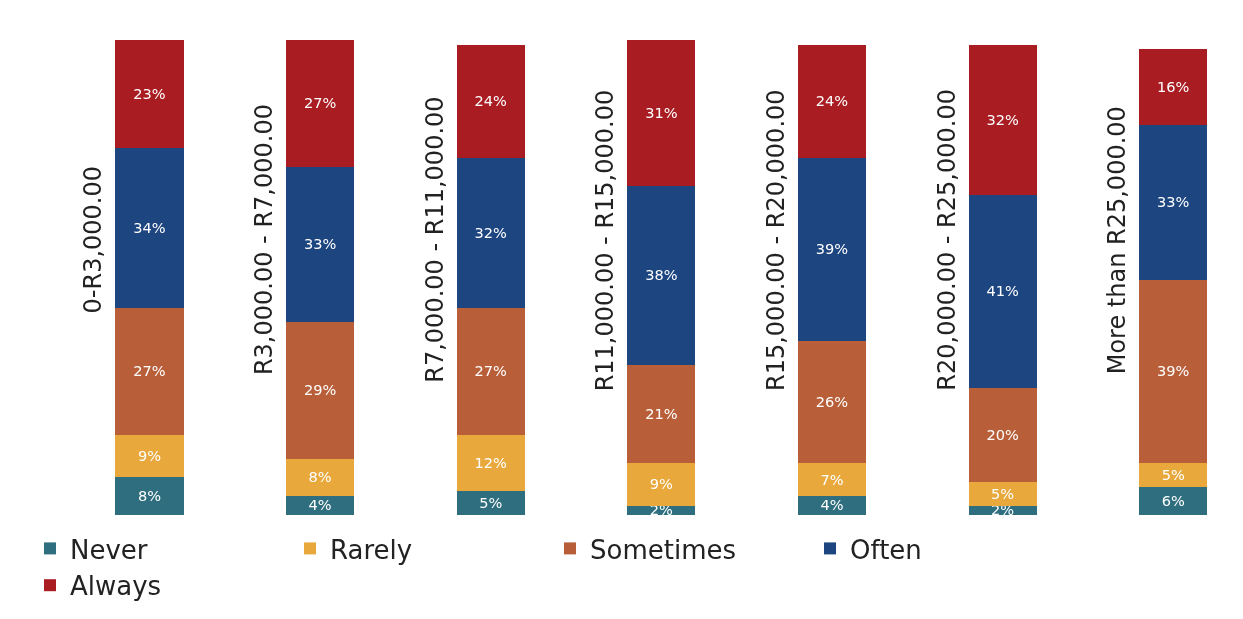 The image size is (1243, 619). I want to click on data-label: 16%, so click(1173, 86).